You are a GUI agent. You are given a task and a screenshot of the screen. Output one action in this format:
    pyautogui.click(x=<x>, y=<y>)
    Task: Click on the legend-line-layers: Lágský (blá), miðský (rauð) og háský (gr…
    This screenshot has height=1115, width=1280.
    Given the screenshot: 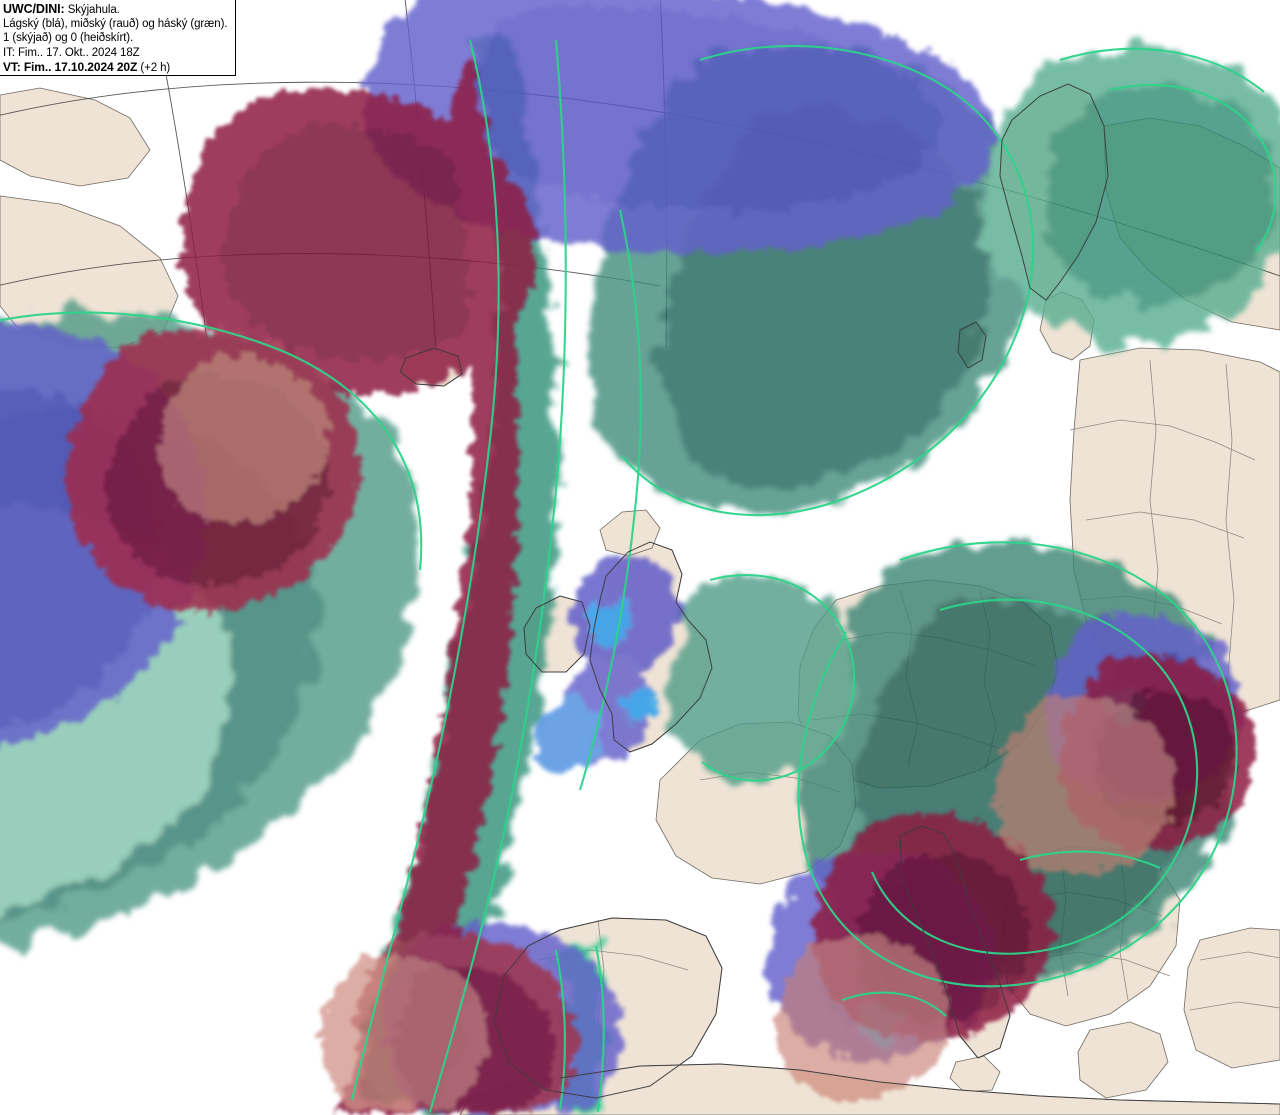 What is the action you would take?
    pyautogui.click(x=117, y=24)
    